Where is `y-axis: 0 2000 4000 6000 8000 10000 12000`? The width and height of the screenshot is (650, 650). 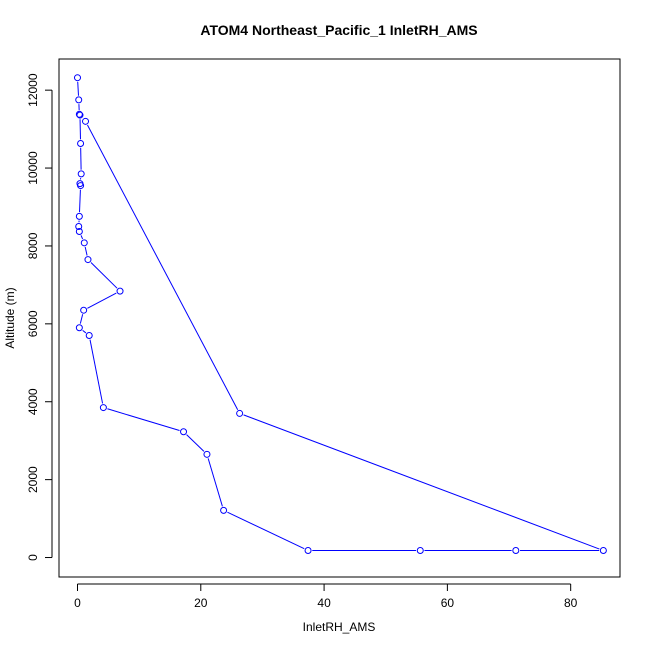 y-axis: 0 2000 4000 6000 8000 10000 12000 is located at coordinates (39, 317).